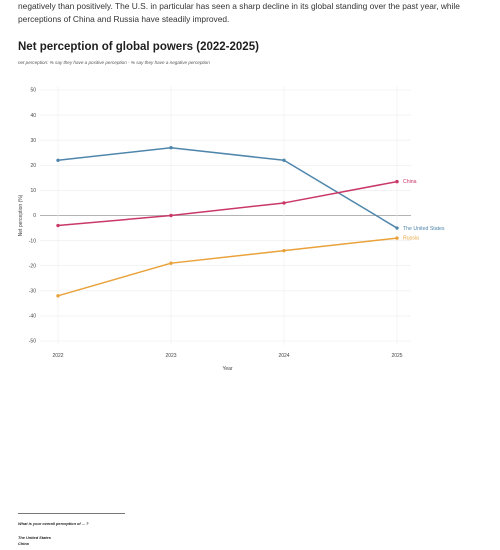 The height and width of the screenshot is (550, 500). Describe the element at coordinates (32, 266) in the screenshot. I see `y-tick-label: -20` at that location.